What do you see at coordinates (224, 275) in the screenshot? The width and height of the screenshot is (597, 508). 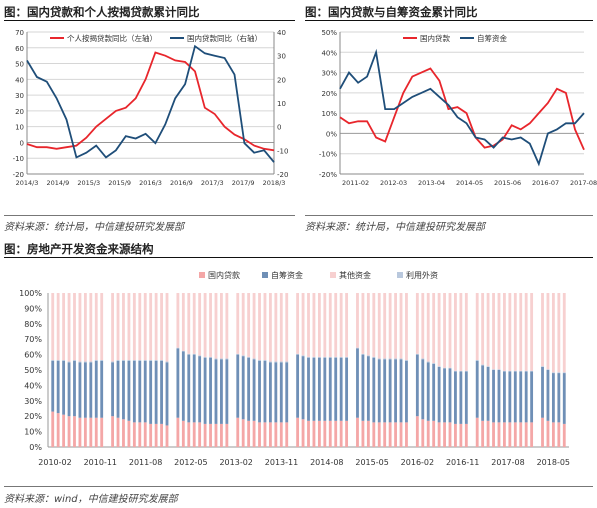 I see `chart3-legend-label-1: 国内贷款` at bounding box center [224, 275].